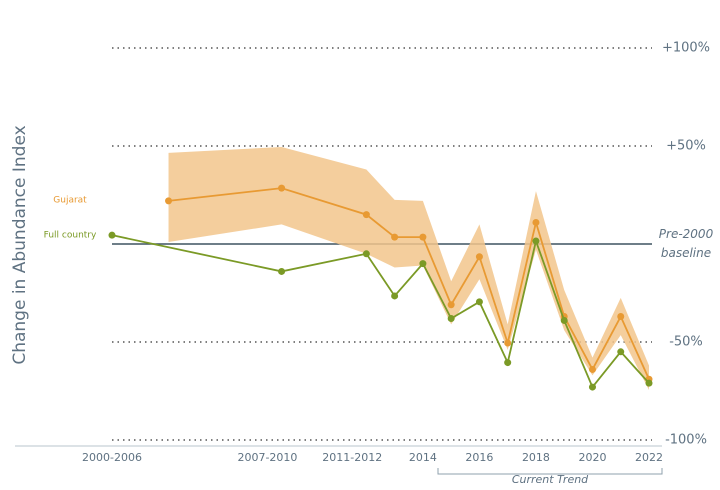 The image size is (720, 490). What do you see at coordinates (20, 244) in the screenshot?
I see `y-axis-title: Change in Abundance Index` at bounding box center [20, 244].